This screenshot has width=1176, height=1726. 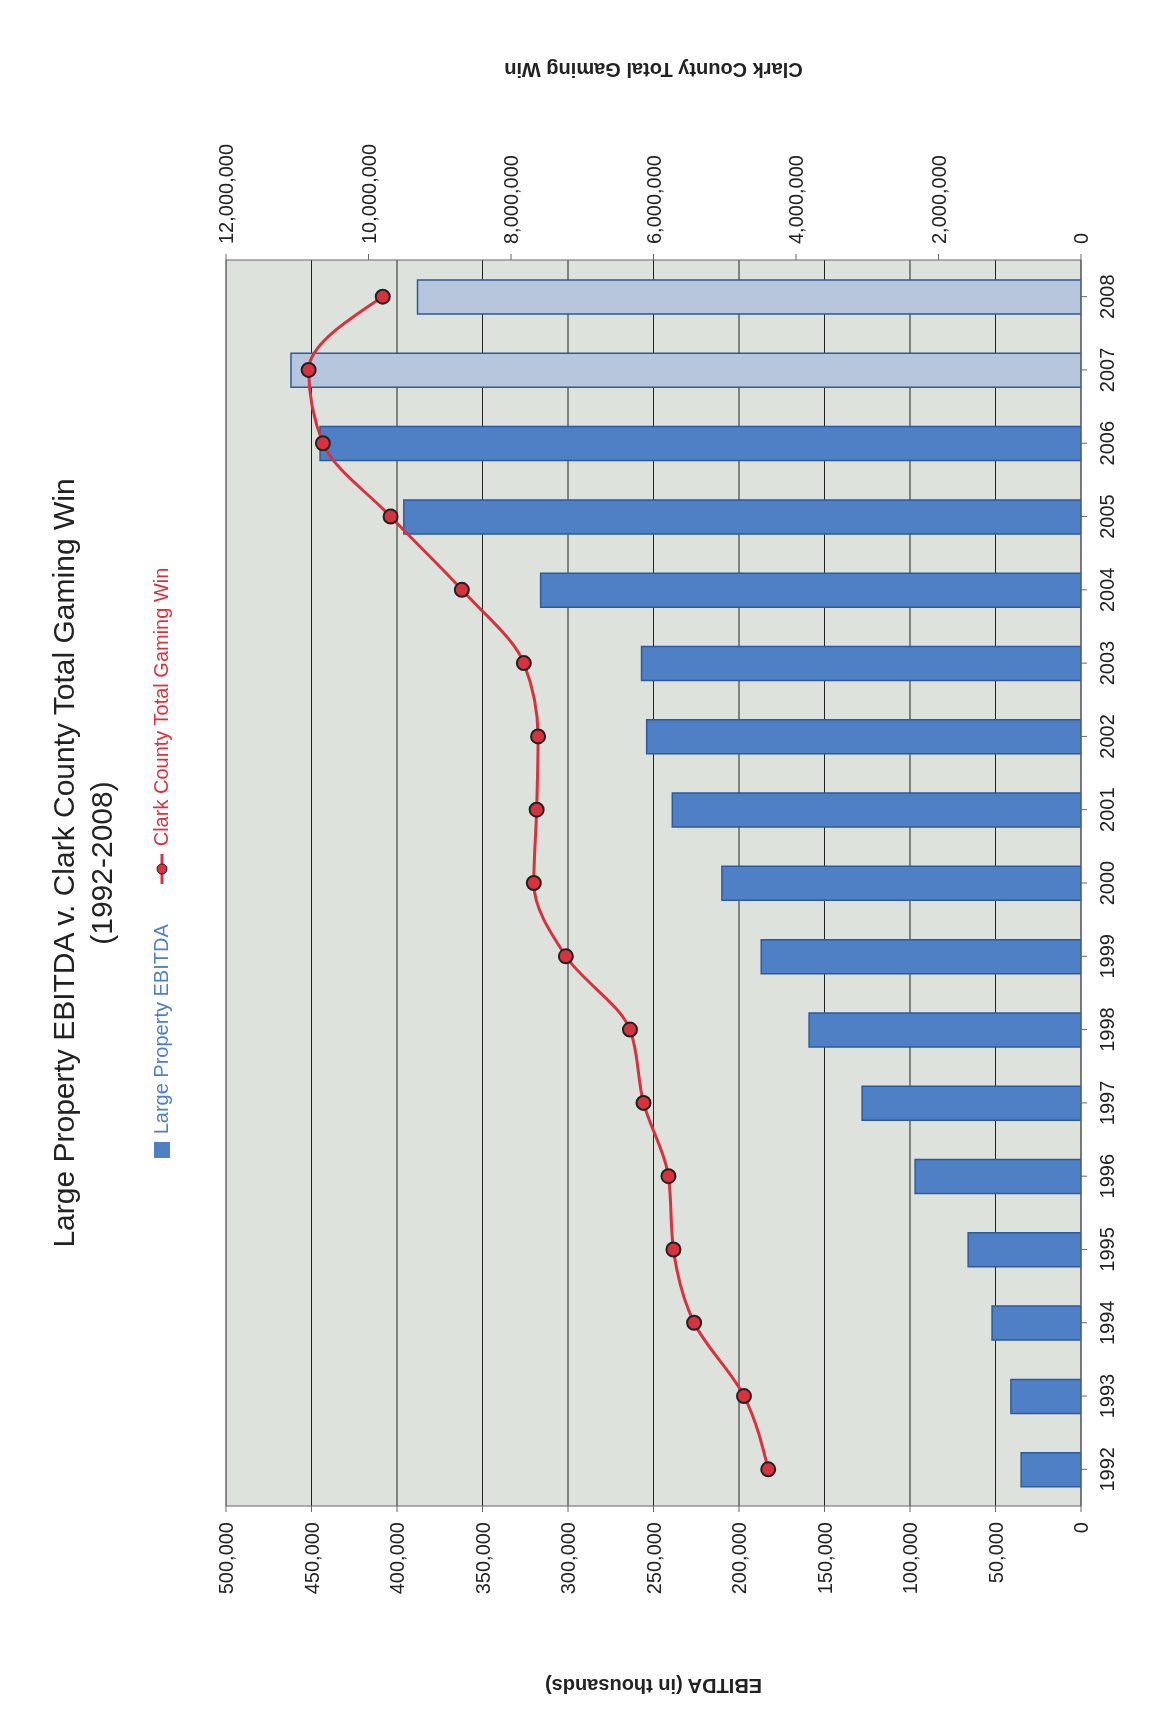 What do you see at coordinates (511, 199) in the screenshot?
I see `x2-tick-label: 8,000,000` at bounding box center [511, 199].